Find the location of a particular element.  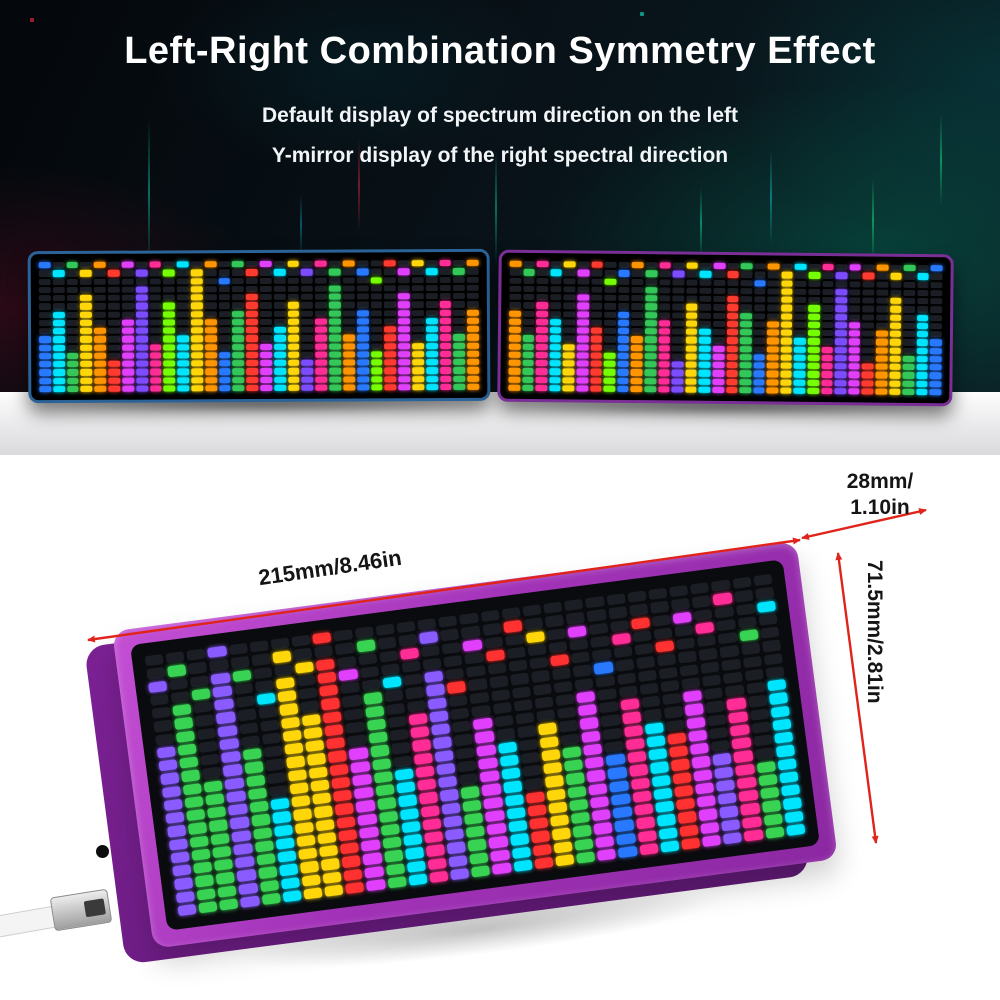

led-matrix-left is located at coordinates (259, 326).